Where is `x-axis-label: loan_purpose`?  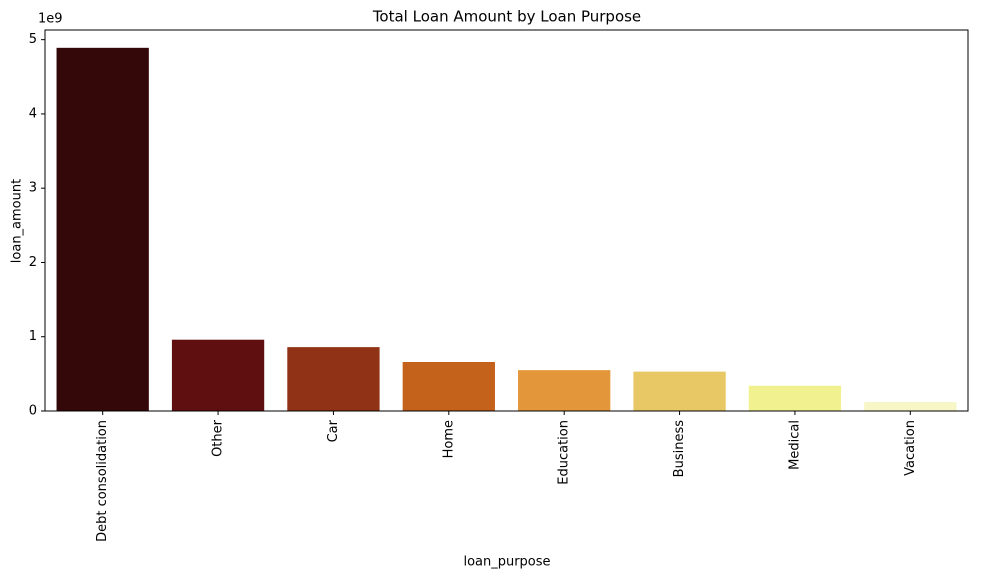 x-axis-label: loan_purpose is located at coordinates (506, 562).